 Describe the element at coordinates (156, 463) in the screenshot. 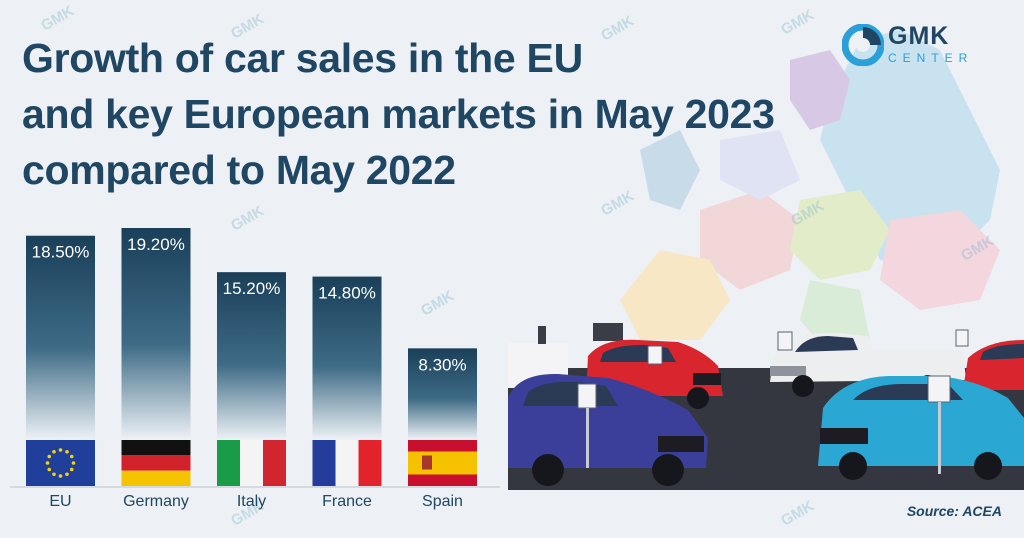

I see `germany-flag-icon` at that location.